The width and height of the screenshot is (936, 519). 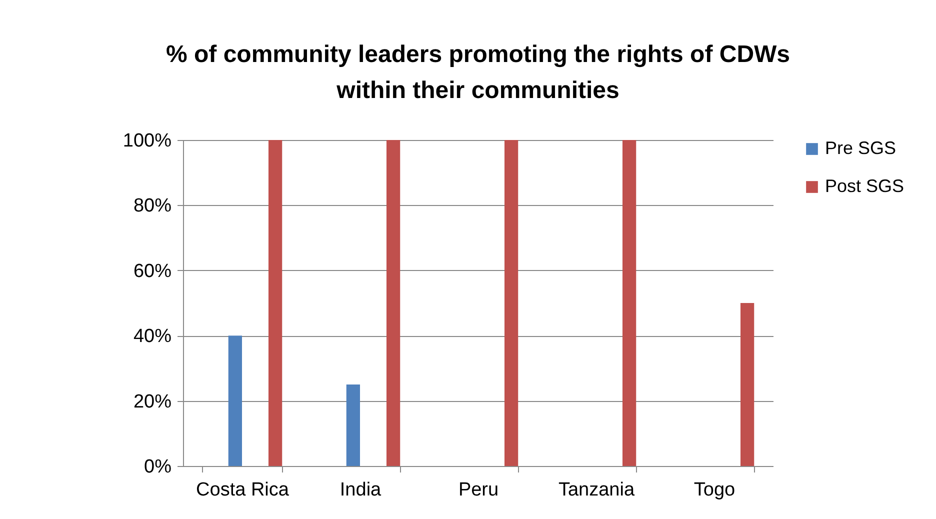 What do you see at coordinates (152, 206) in the screenshot?
I see `y-tick-label: 80%` at bounding box center [152, 206].